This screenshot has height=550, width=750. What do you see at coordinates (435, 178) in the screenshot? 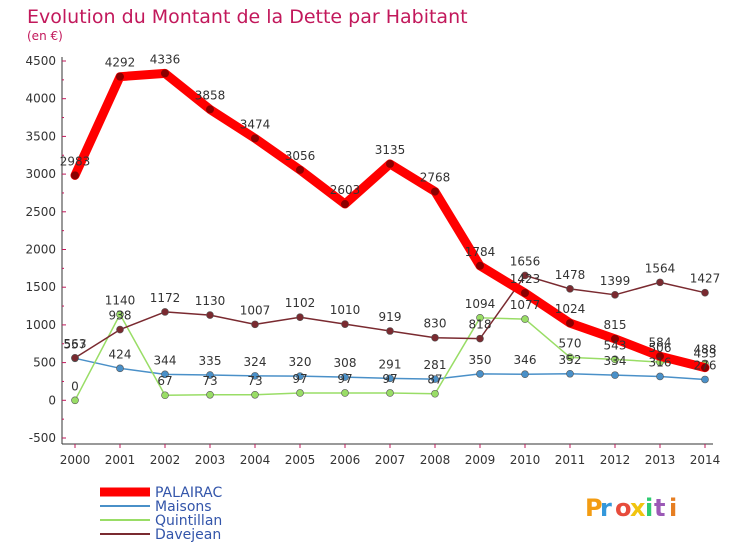
I see `data-label-palairac: 2768` at bounding box center [435, 178].